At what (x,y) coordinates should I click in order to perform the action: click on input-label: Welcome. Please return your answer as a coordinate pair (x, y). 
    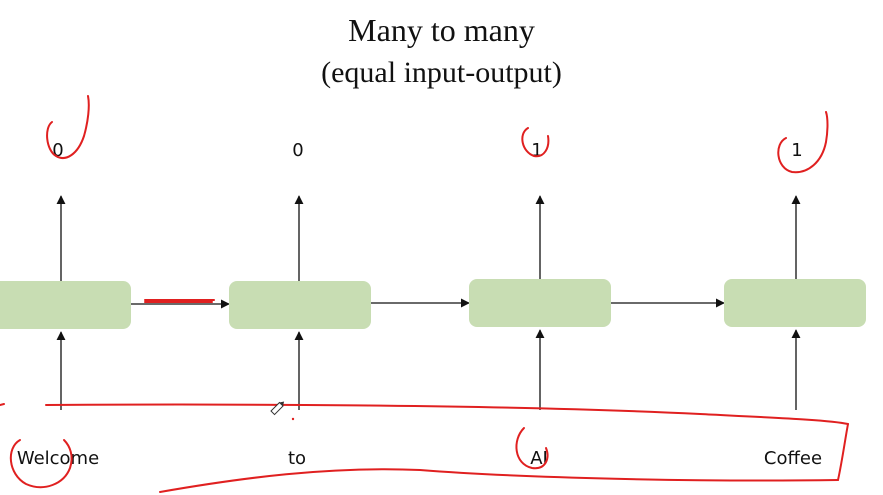
    Looking at the image, I should click on (58, 458).